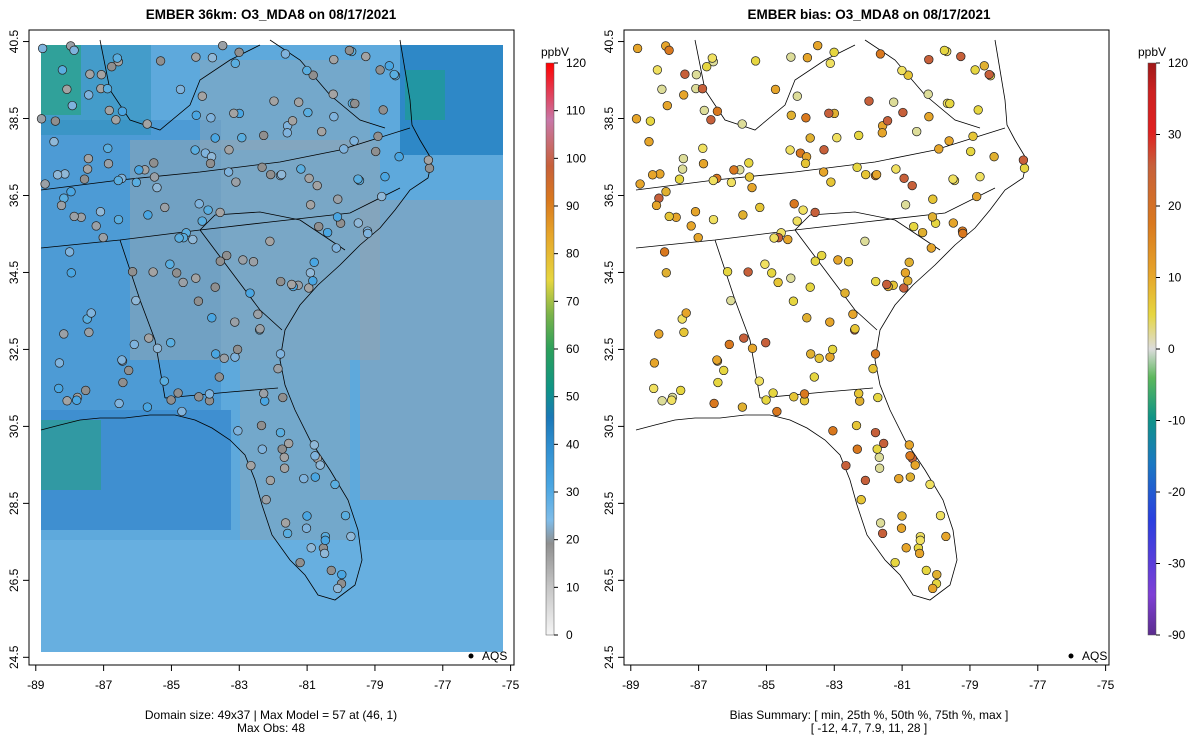 Image resolution: width=1200 pixels, height=750 pixels. Describe the element at coordinates (576, 158) in the screenshot. I see `colorbar-tick-label: 100` at that location.